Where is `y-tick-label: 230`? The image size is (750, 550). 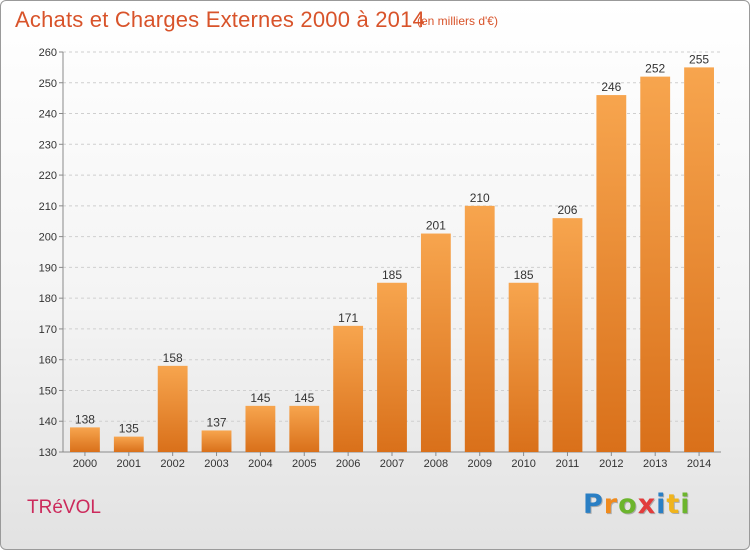 y-tick-label: 230 is located at coordinates (48, 145).